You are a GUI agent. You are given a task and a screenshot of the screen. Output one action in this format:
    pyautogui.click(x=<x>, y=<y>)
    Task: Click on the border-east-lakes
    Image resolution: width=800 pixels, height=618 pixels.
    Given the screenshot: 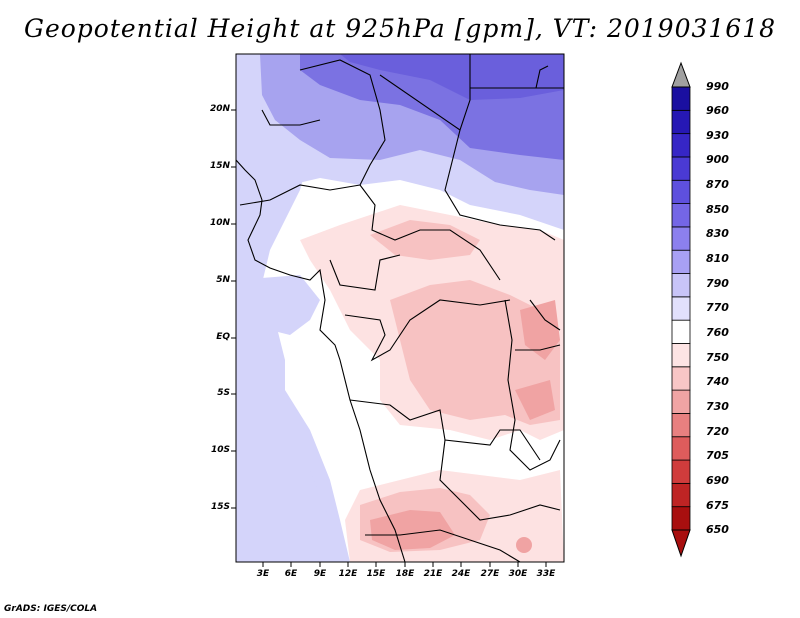 What is the action you would take?
    pyautogui.click(x=532, y=385)
    